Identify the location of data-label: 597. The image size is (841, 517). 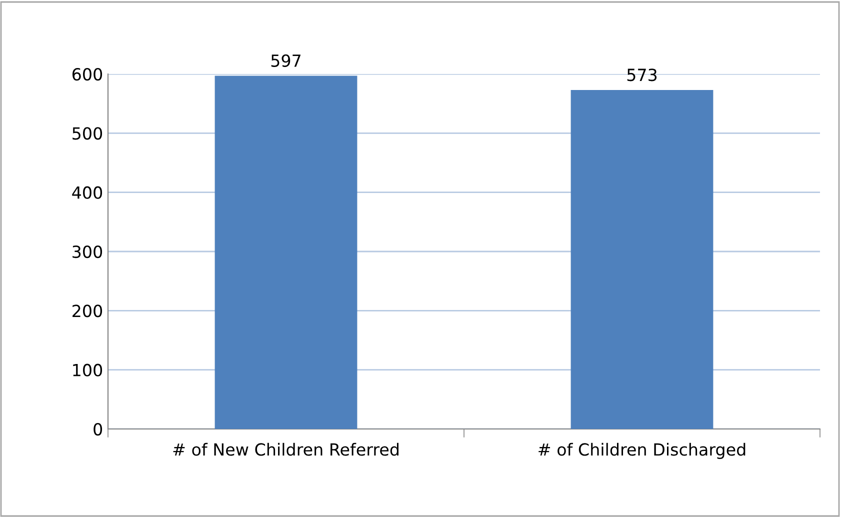
(285, 60).